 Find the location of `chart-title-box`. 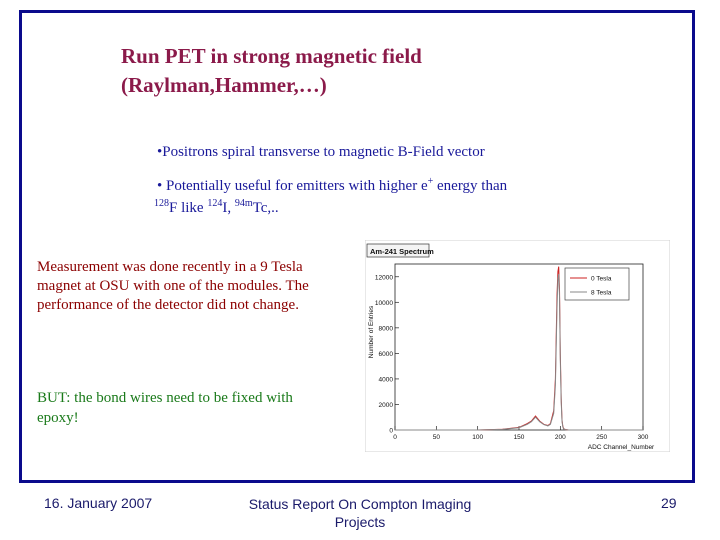

chart-title-box is located at coordinates (398, 250).